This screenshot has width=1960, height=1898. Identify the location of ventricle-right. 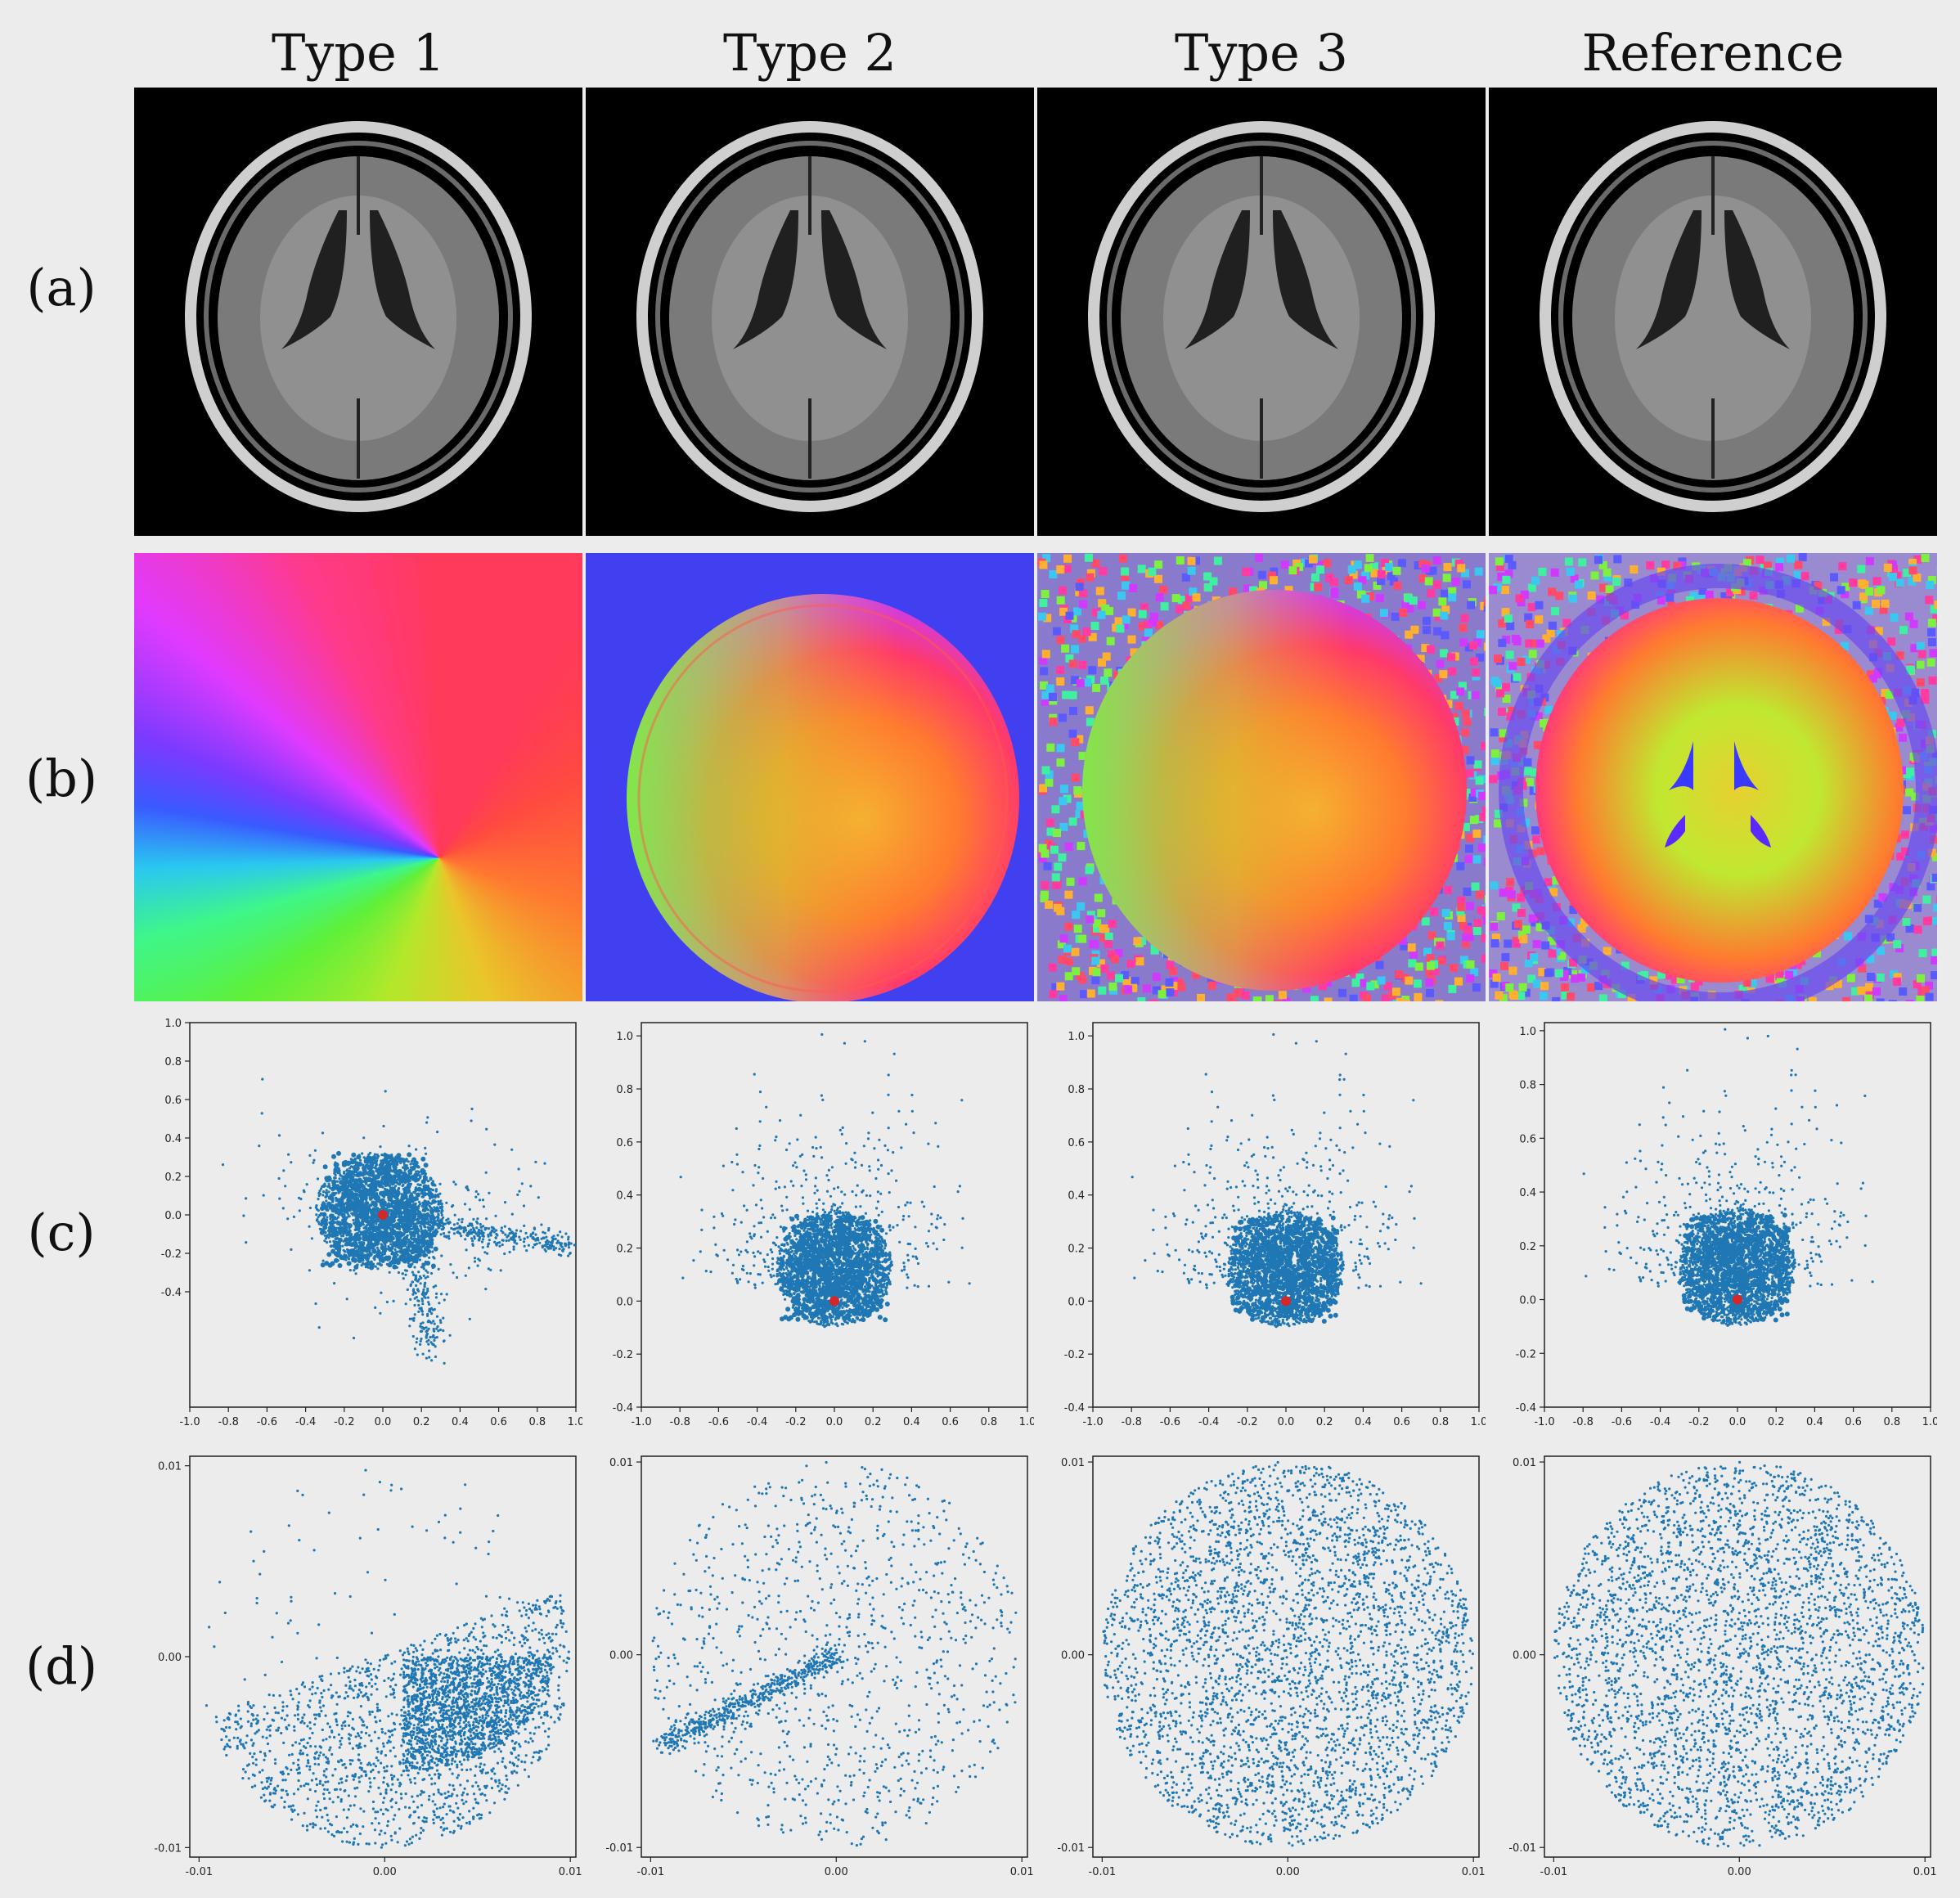
(1305, 279).